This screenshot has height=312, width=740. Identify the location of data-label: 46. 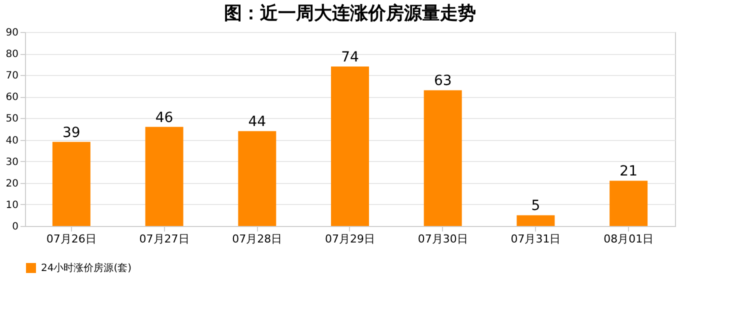
(164, 118).